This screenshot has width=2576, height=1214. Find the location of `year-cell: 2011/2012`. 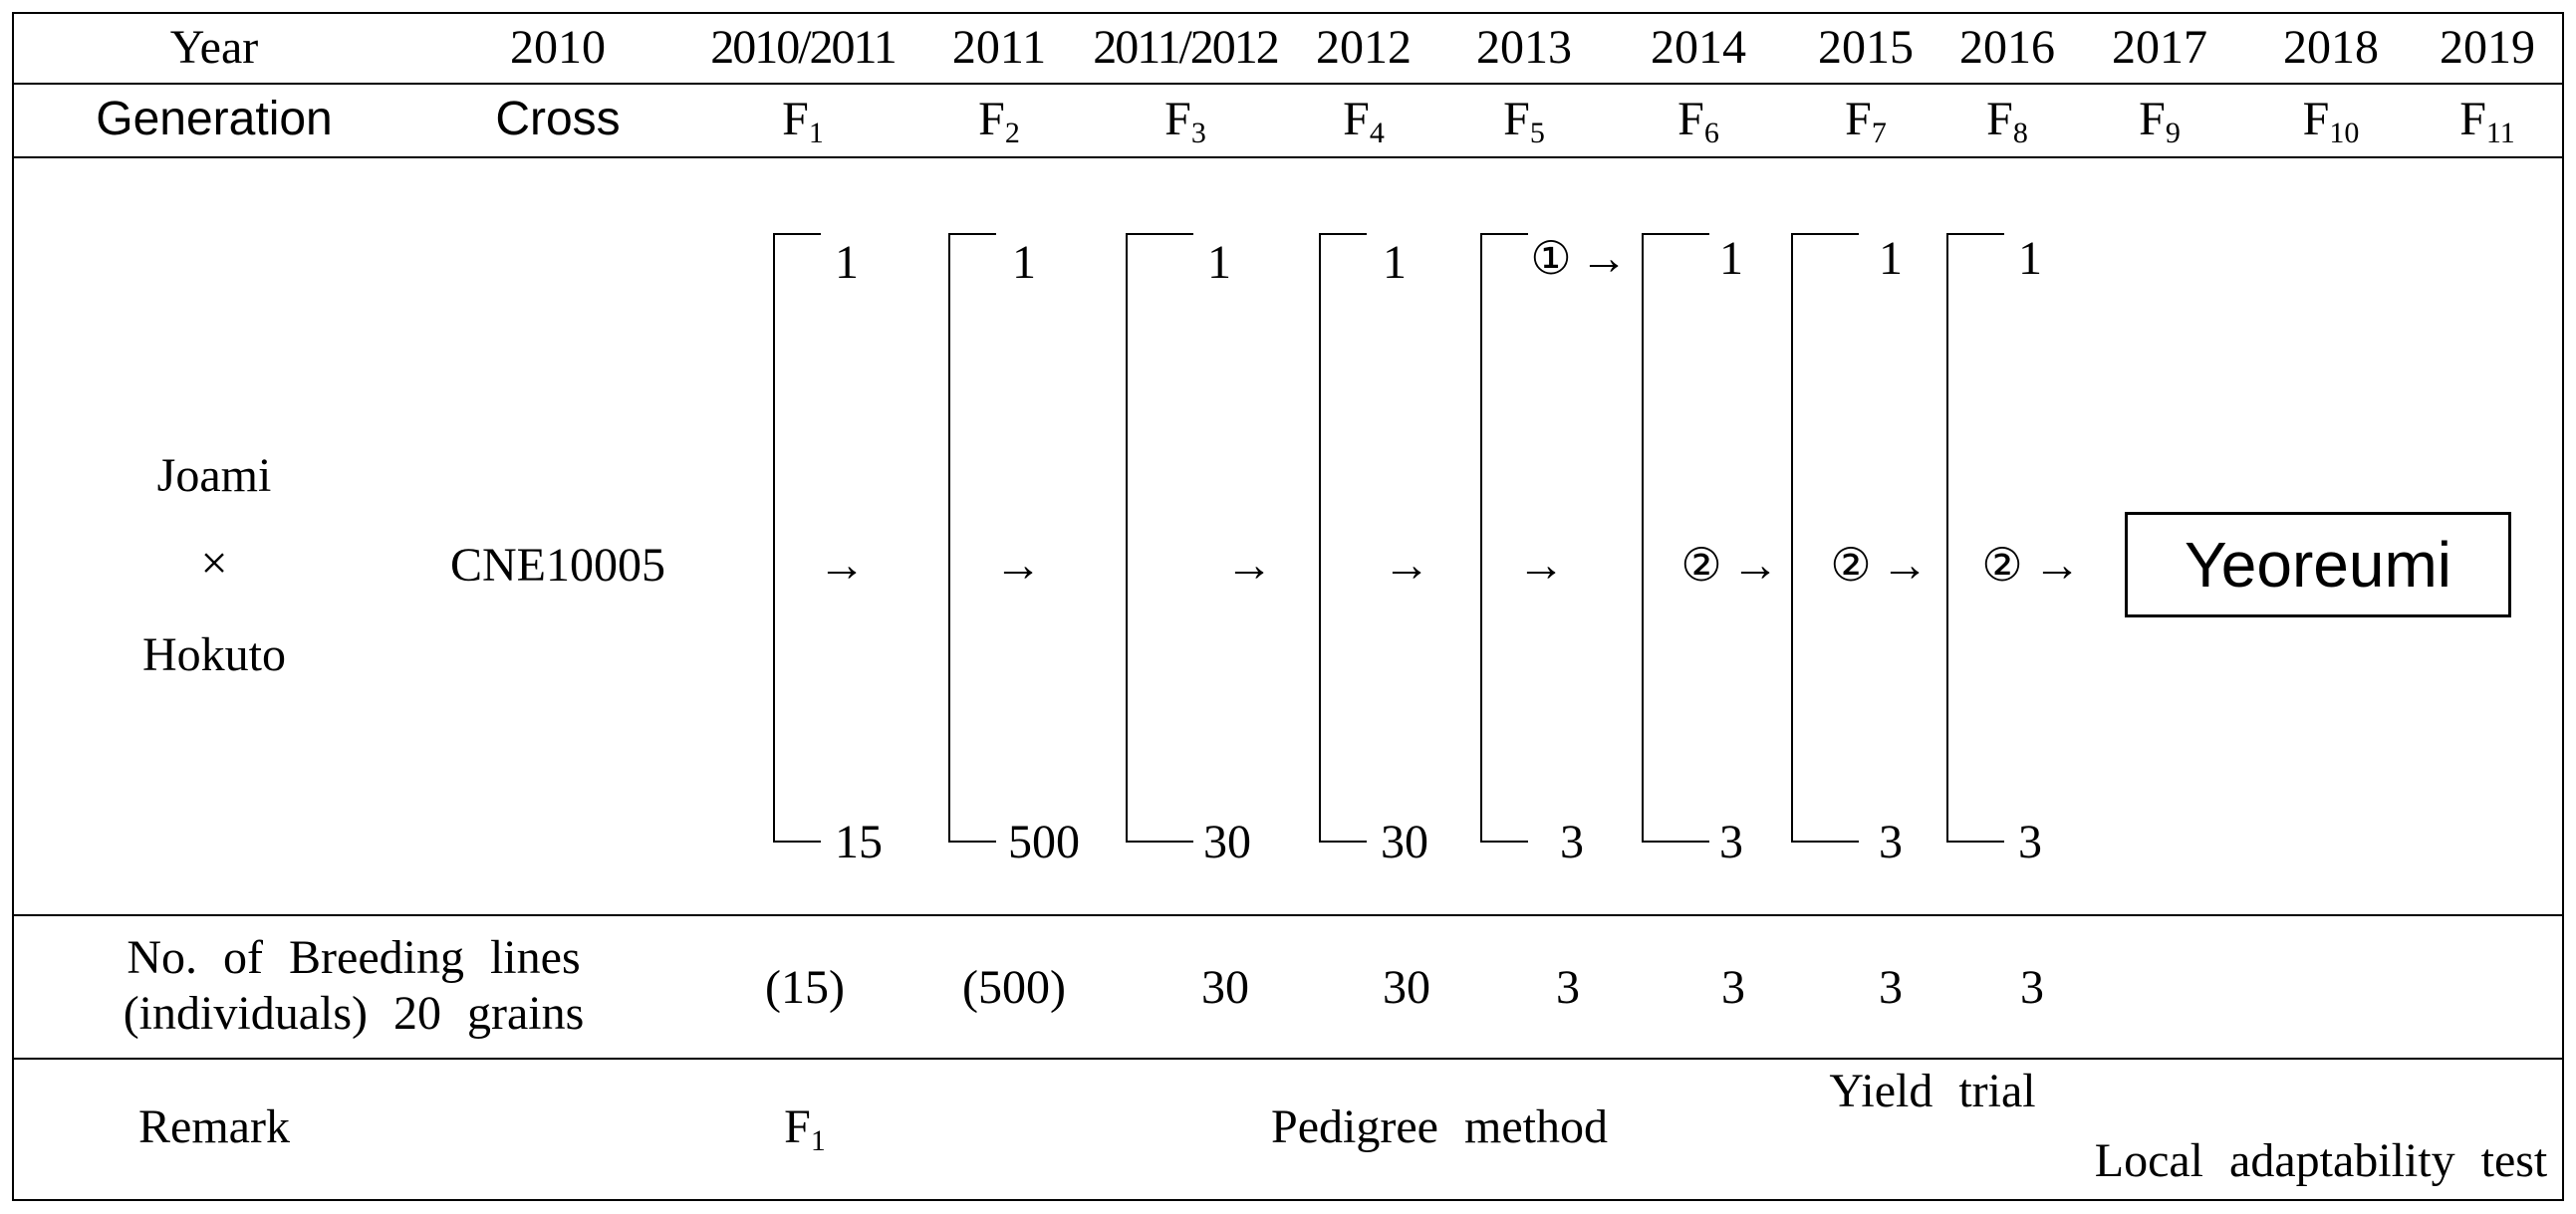

year-cell: 2011/2012 is located at coordinates (1186, 47).